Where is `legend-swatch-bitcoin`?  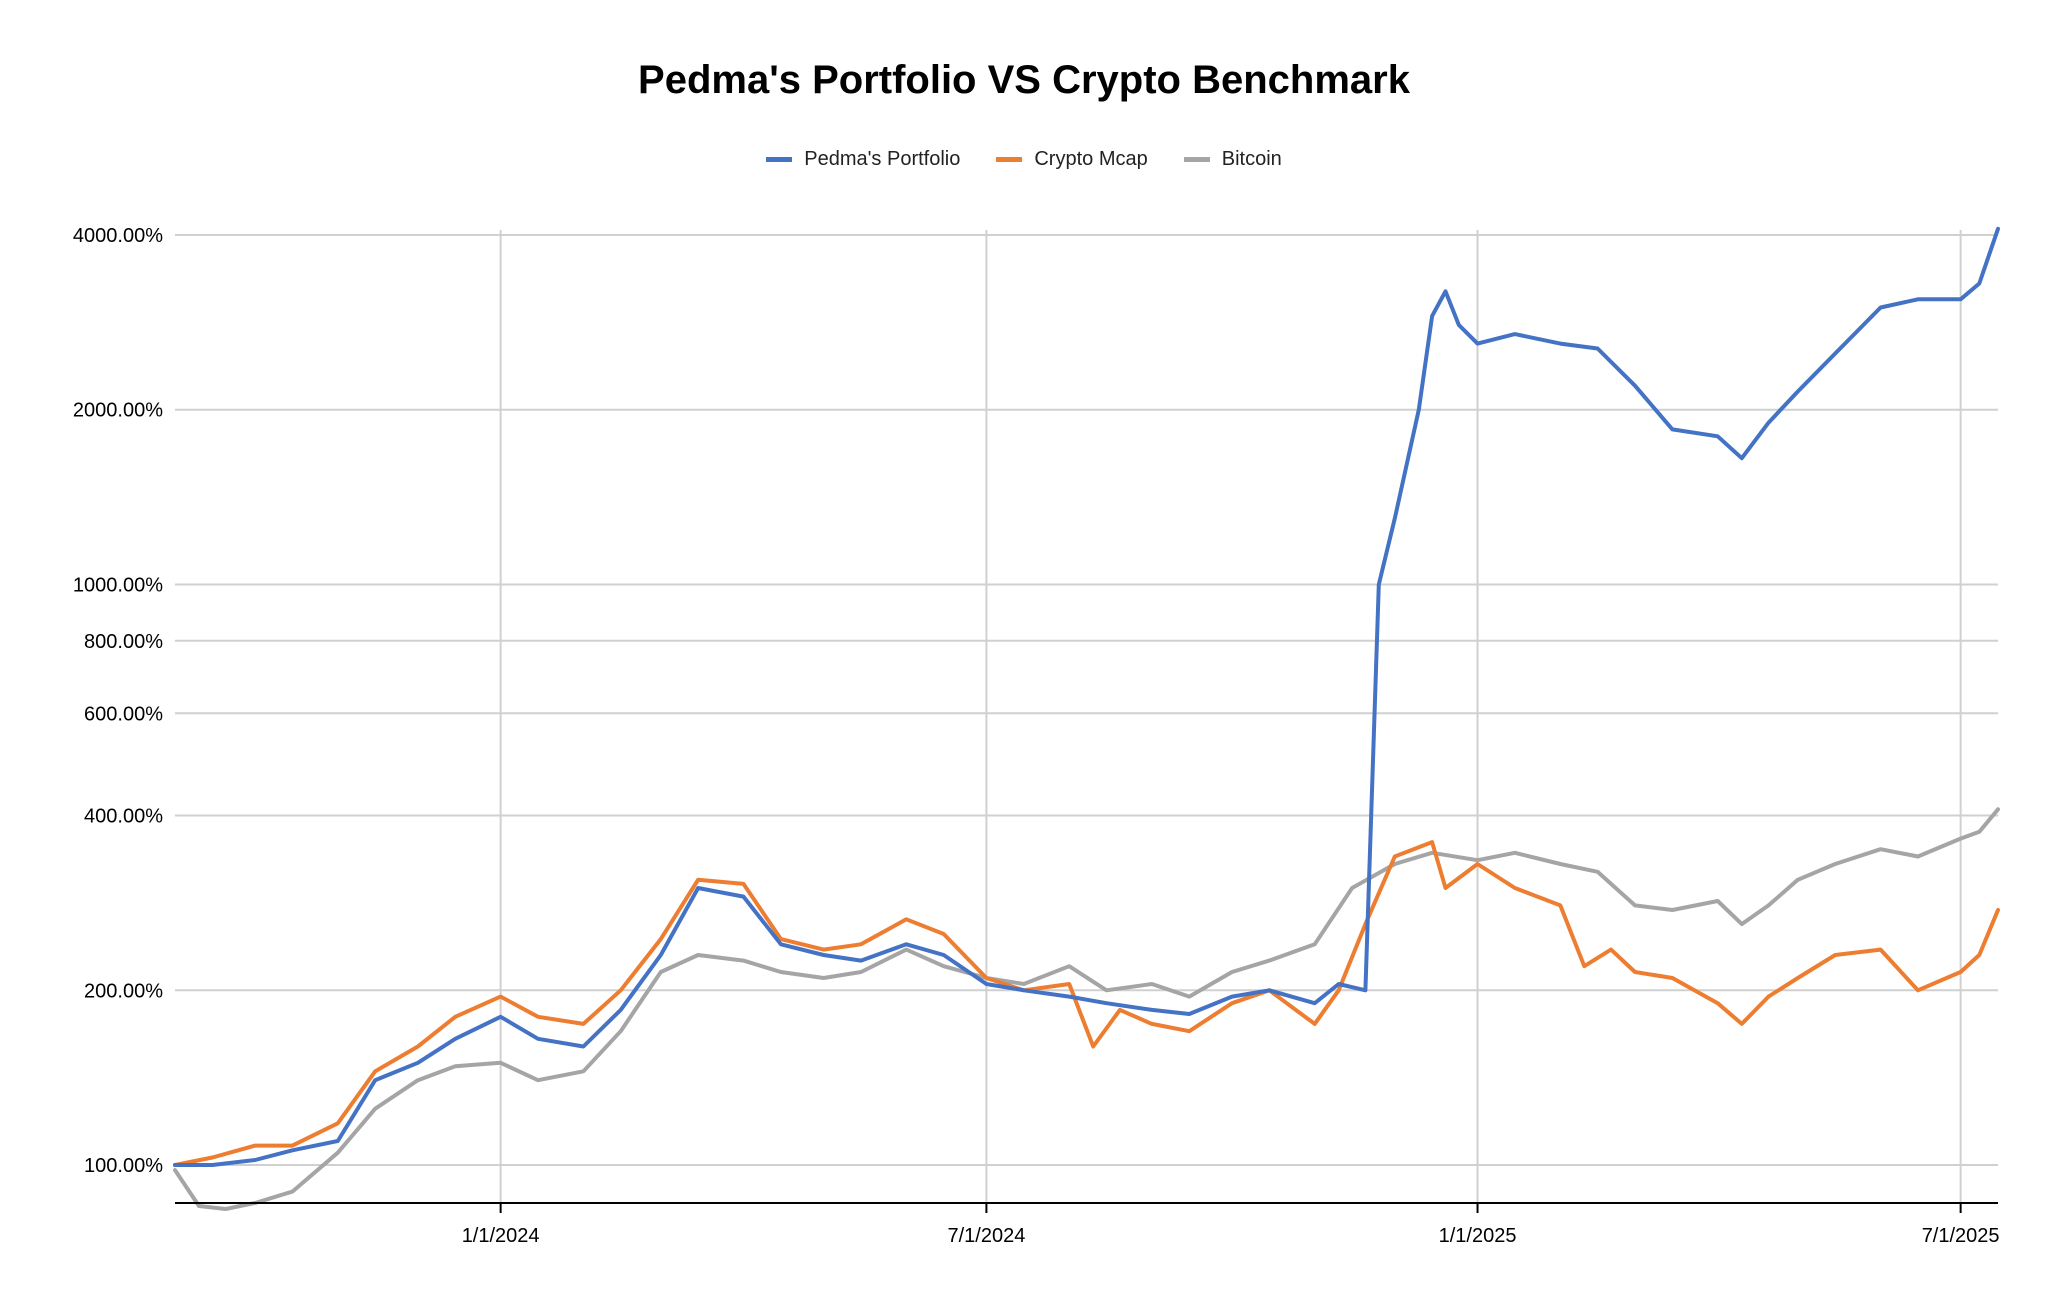
legend-swatch-bitcoin is located at coordinates (1196, 159).